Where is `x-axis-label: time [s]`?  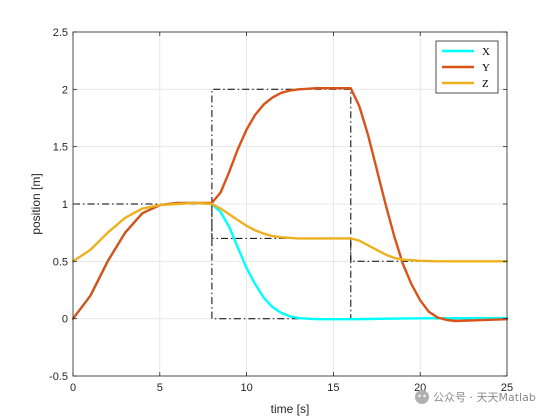
x-axis-label: time [s] is located at coordinates (290, 409).